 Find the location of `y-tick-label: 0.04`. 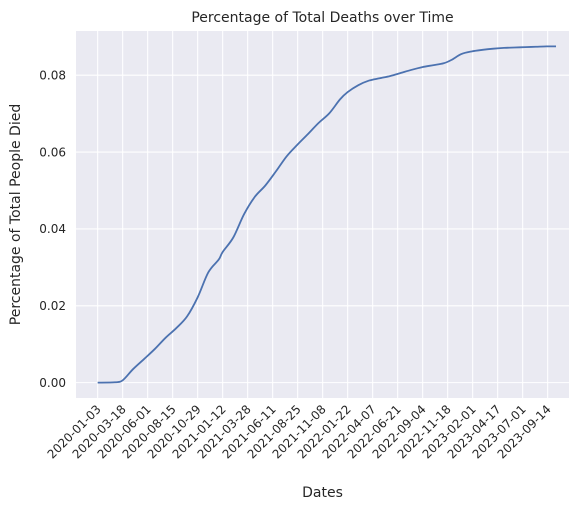

y-tick-label: 0.04 is located at coordinates (52, 229).